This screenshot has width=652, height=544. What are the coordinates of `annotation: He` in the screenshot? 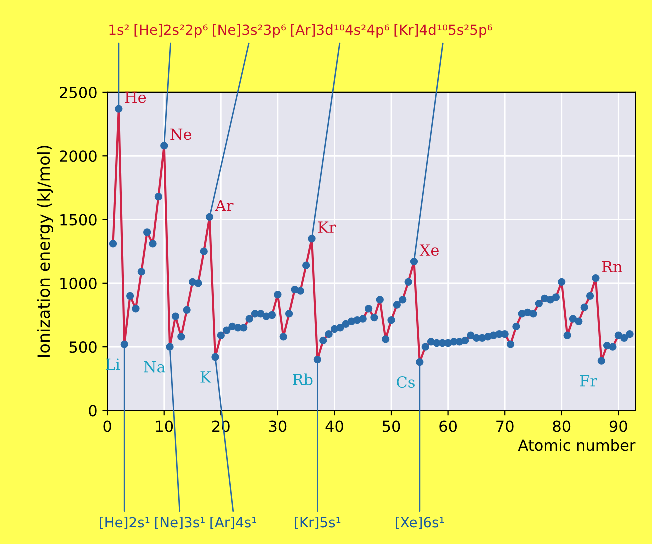 It's located at (135, 98).